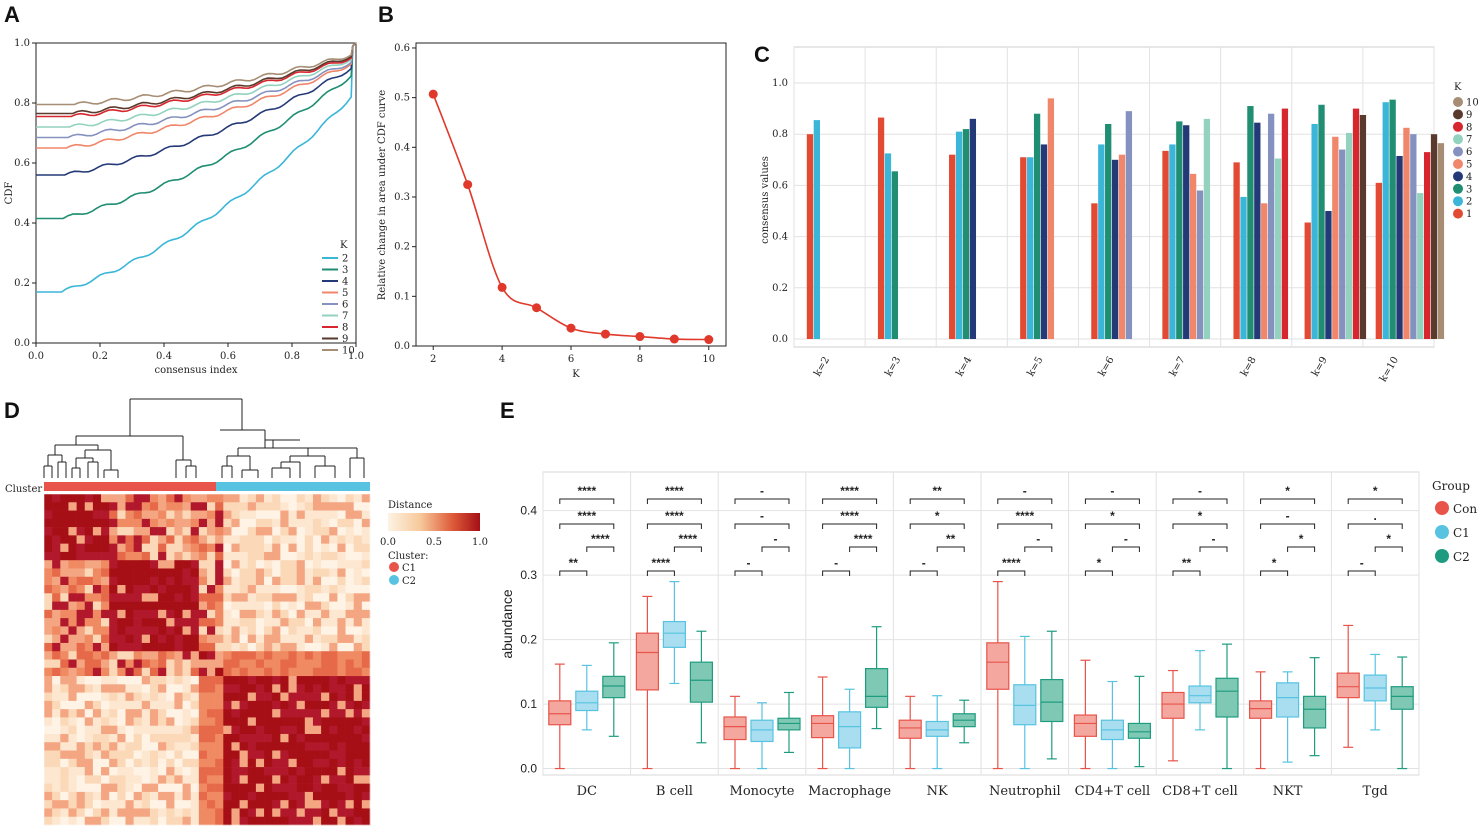 Image resolution: width=1478 pixels, height=827 pixels. What do you see at coordinates (1375, 692) in the screenshot?
I see `box-Tgd-C1` at bounding box center [1375, 692].